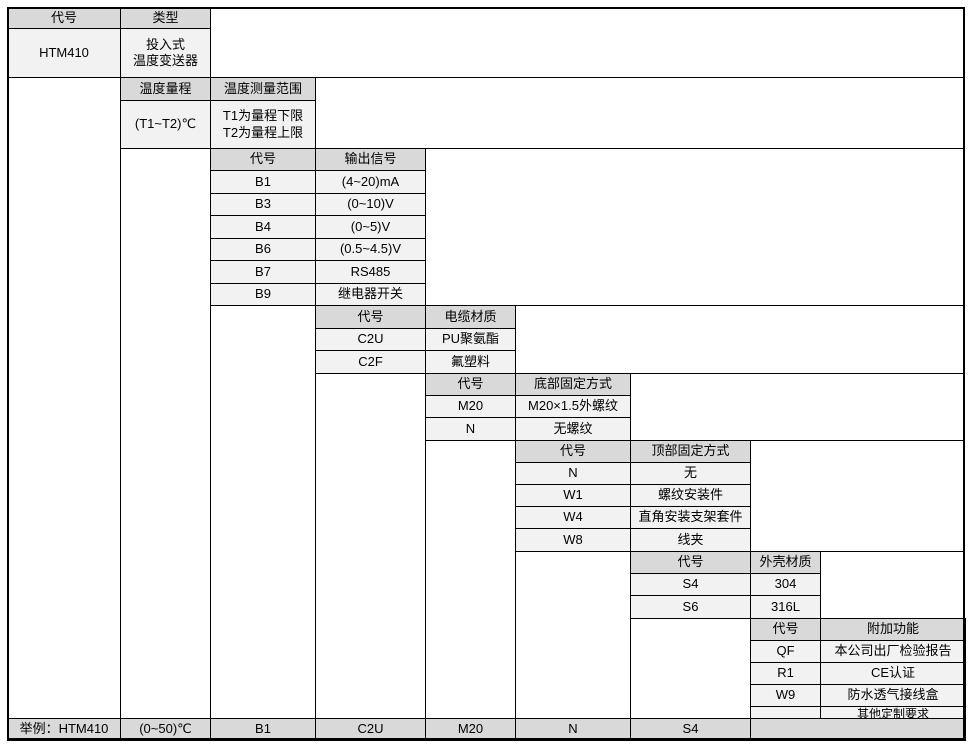 This screenshot has height=745, width=970. I want to click on block-top-fixing: 代号 顶部固定方式 N 无 W1 螺纹安装件 W4 直角安装支架套件 W8 线夹, so click(633, 496).